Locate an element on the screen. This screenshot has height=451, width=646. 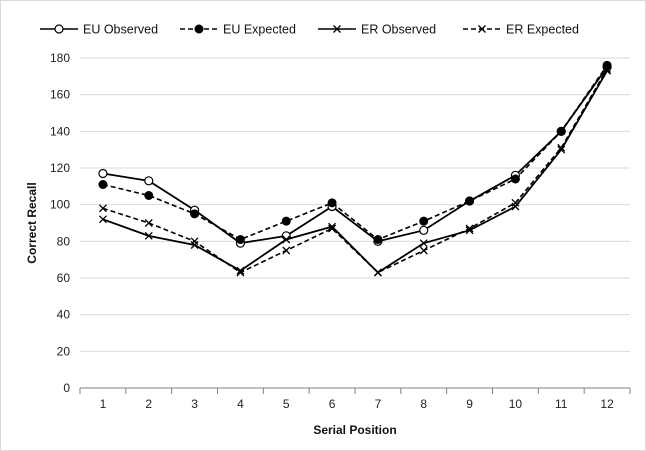
y-tick-label: 0 is located at coordinates (66, 388).